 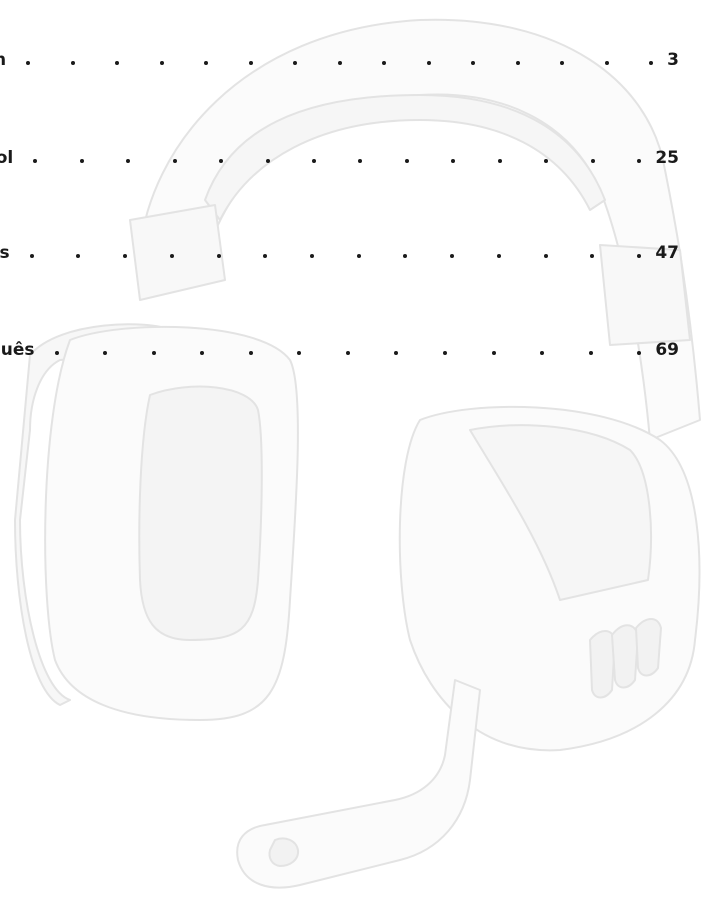 I want to click on toc-entry: rtuguês 69, so click(x=339, y=355).